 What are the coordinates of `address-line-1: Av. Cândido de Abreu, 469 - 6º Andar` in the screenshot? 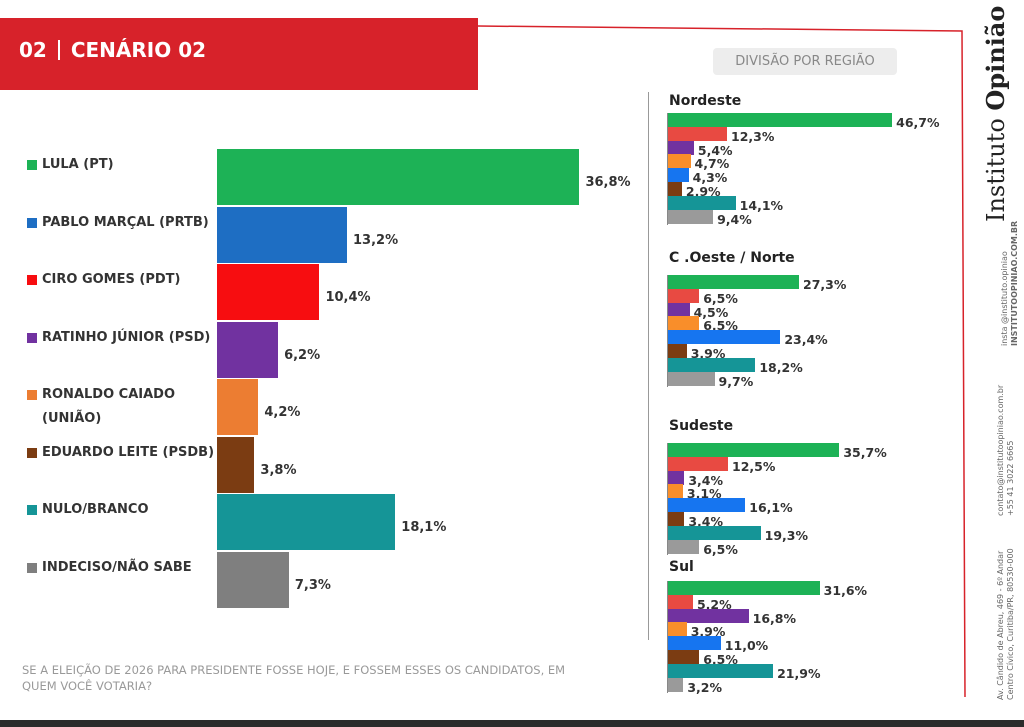 It's located at (1000, 625).